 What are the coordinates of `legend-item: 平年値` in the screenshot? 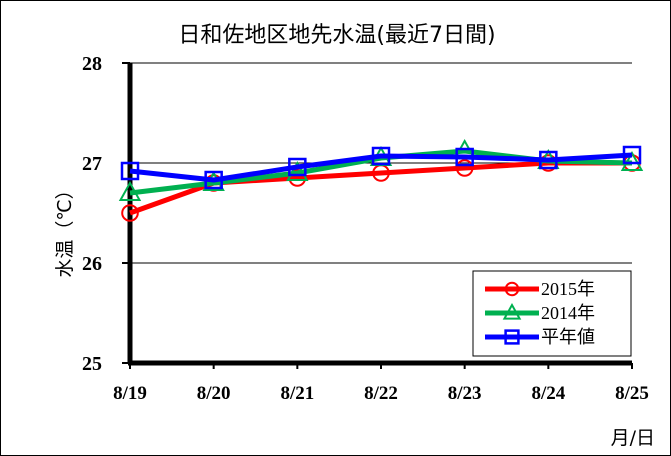 It's located at (540, 337).